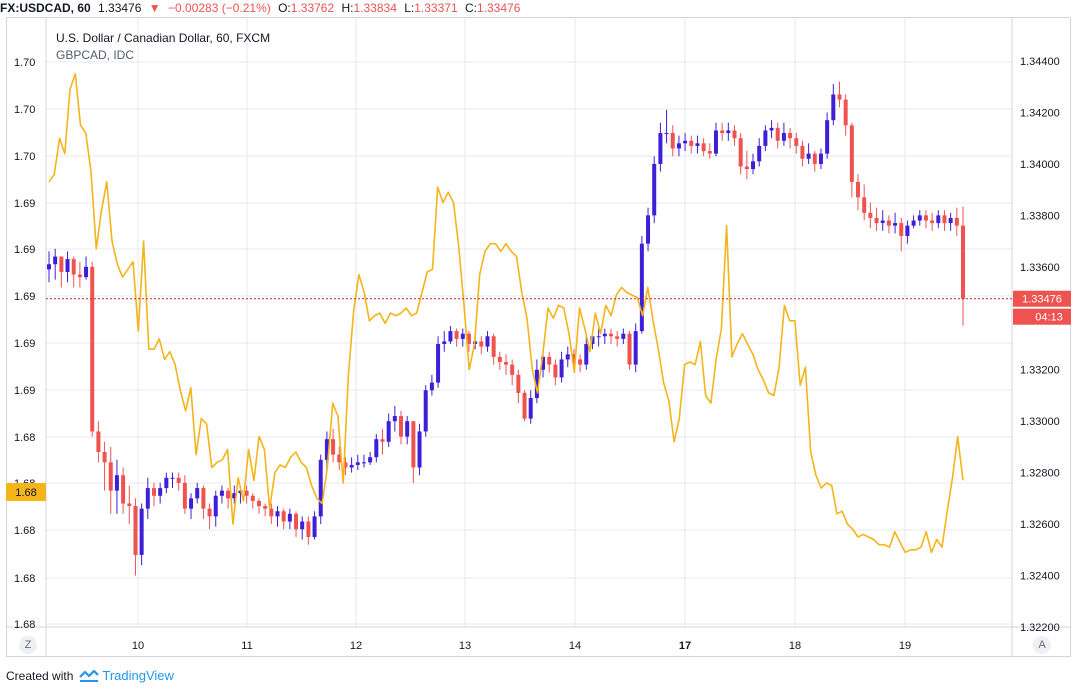 The width and height of the screenshot is (1077, 694). Describe the element at coordinates (347, 8) in the screenshot. I see `high-label: H:` at that location.